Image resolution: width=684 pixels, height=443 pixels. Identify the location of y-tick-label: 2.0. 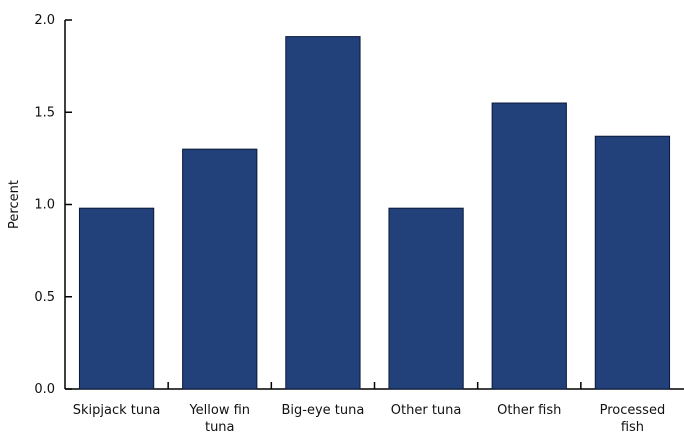
(44, 20).